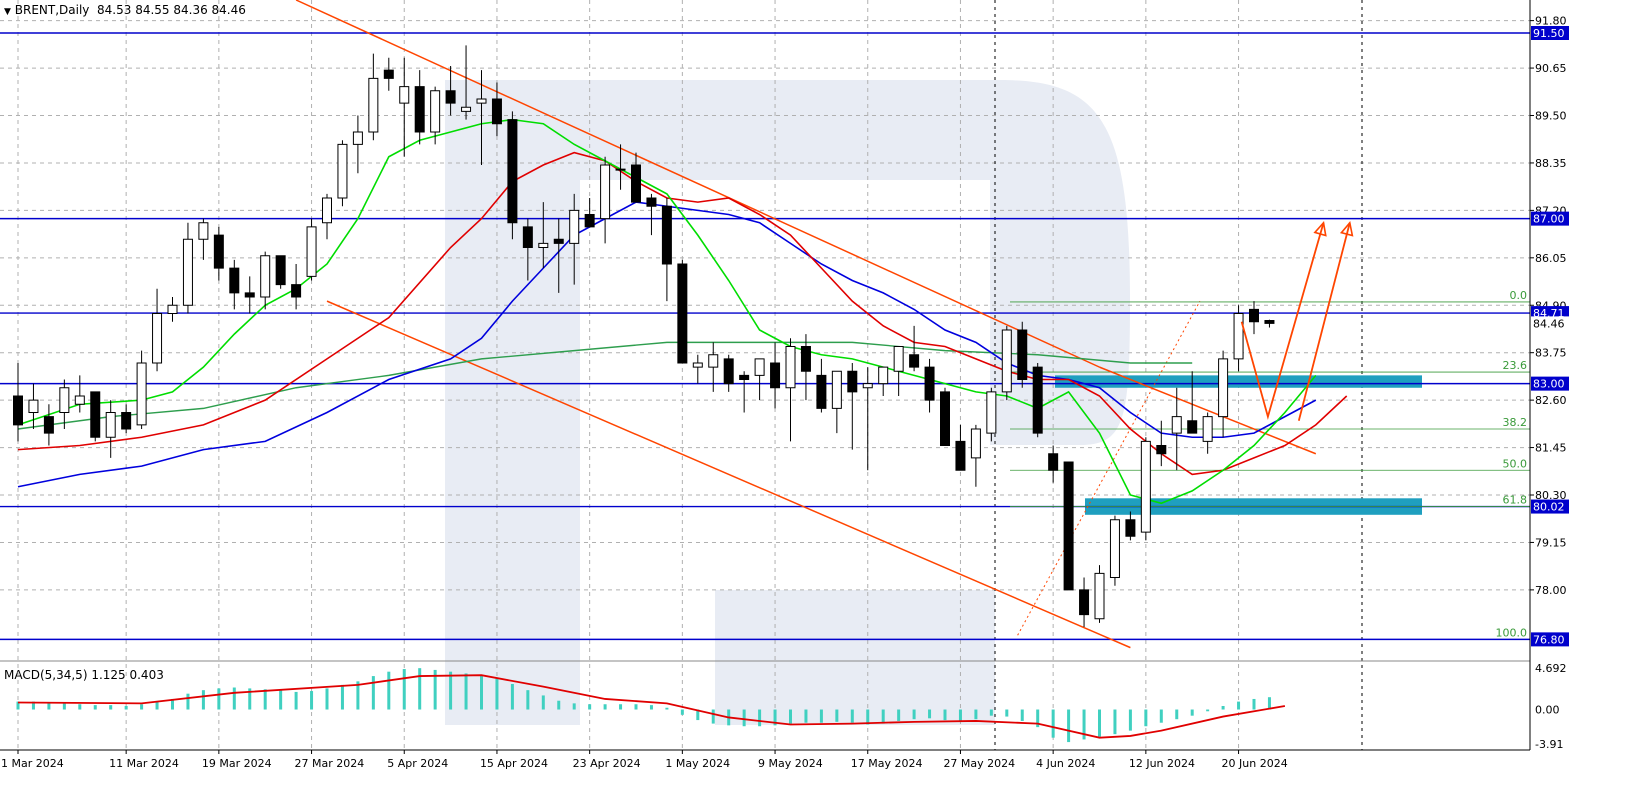 This screenshot has height=806, width=1640. Describe the element at coordinates (237, 763) in the screenshot. I see `date-tick-label: 19 Mar 2024` at that location.